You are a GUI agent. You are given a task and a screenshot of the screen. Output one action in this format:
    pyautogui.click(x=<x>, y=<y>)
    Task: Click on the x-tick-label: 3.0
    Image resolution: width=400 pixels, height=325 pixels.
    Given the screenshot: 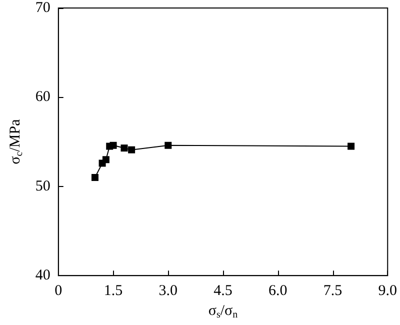 What is the action you would take?
    pyautogui.click(x=168, y=291)
    